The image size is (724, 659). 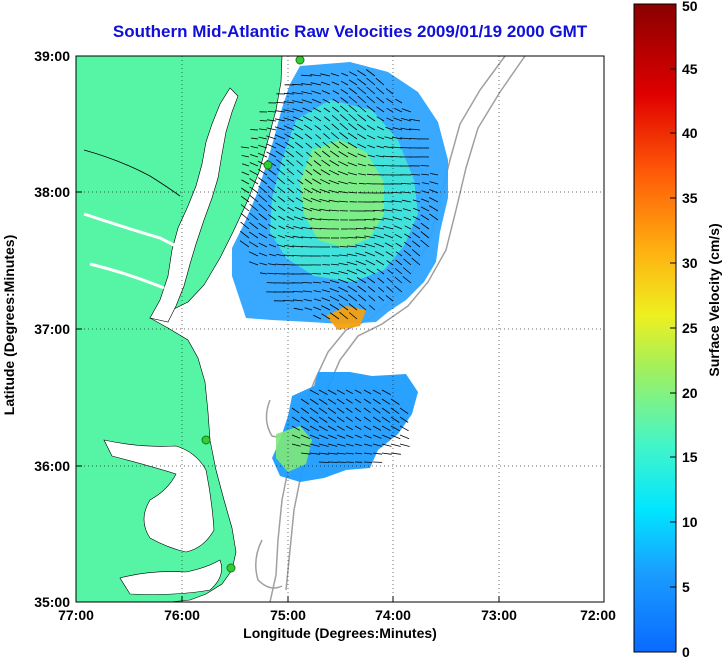 I want to click on colorbar-tick-label: 50, so click(x=690, y=7).